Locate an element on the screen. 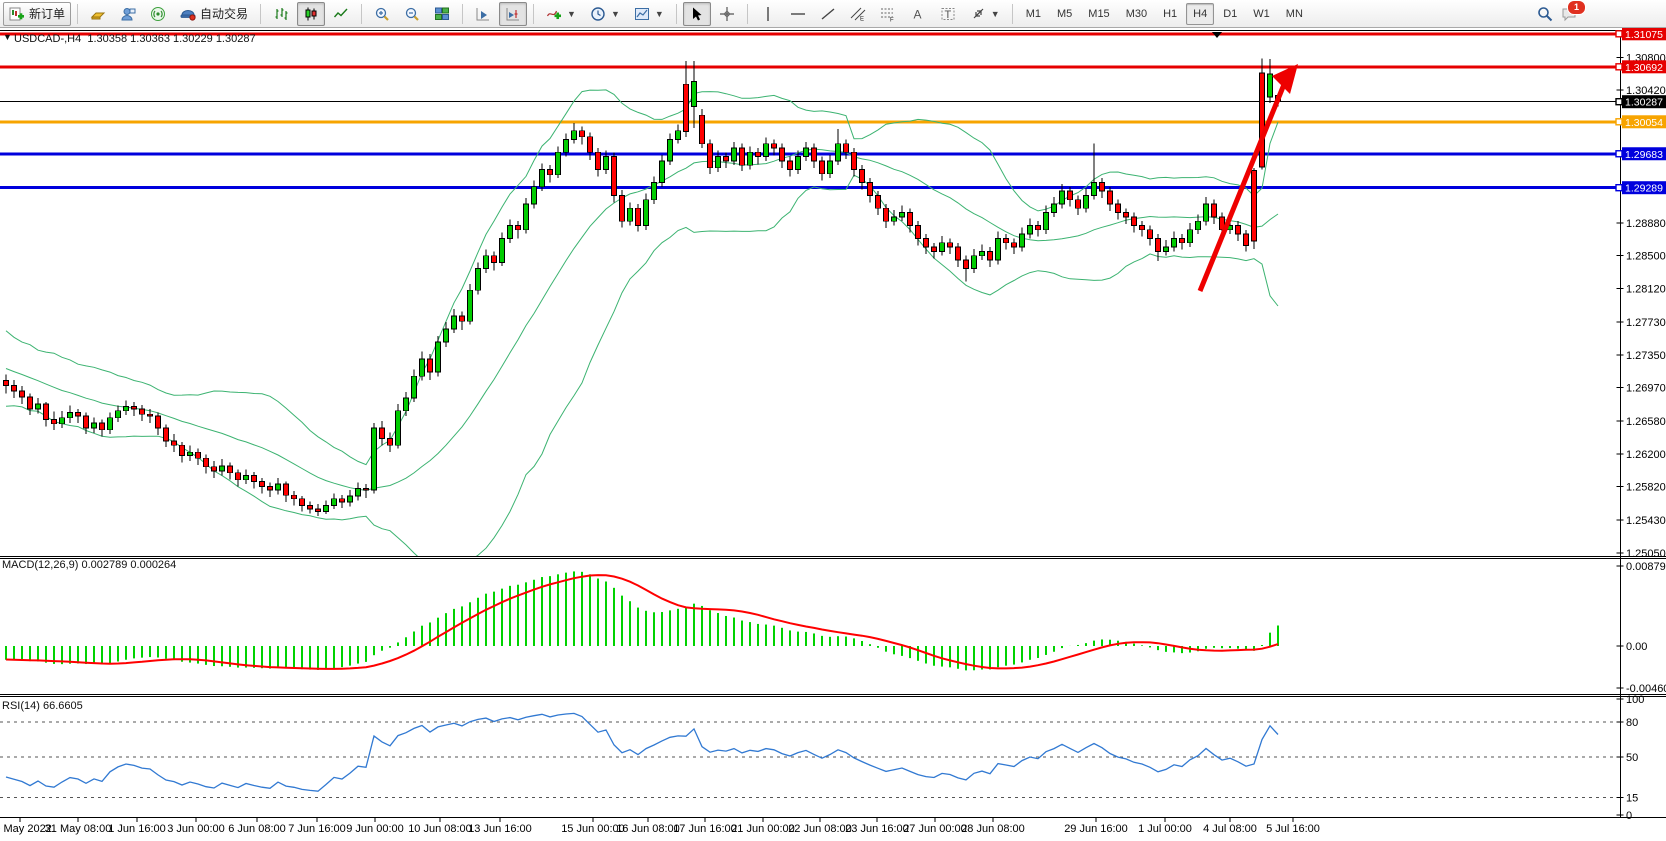 Image resolution: width=1666 pixels, height=841 pixels. svg-text: 29 Jun 16:00 is located at coordinates (1096, 829).